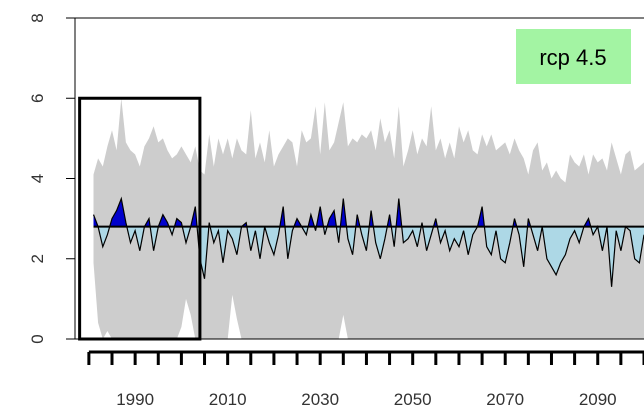  What do you see at coordinates (37, 178) in the screenshot?
I see `y-tick-label: 4` at bounding box center [37, 178].